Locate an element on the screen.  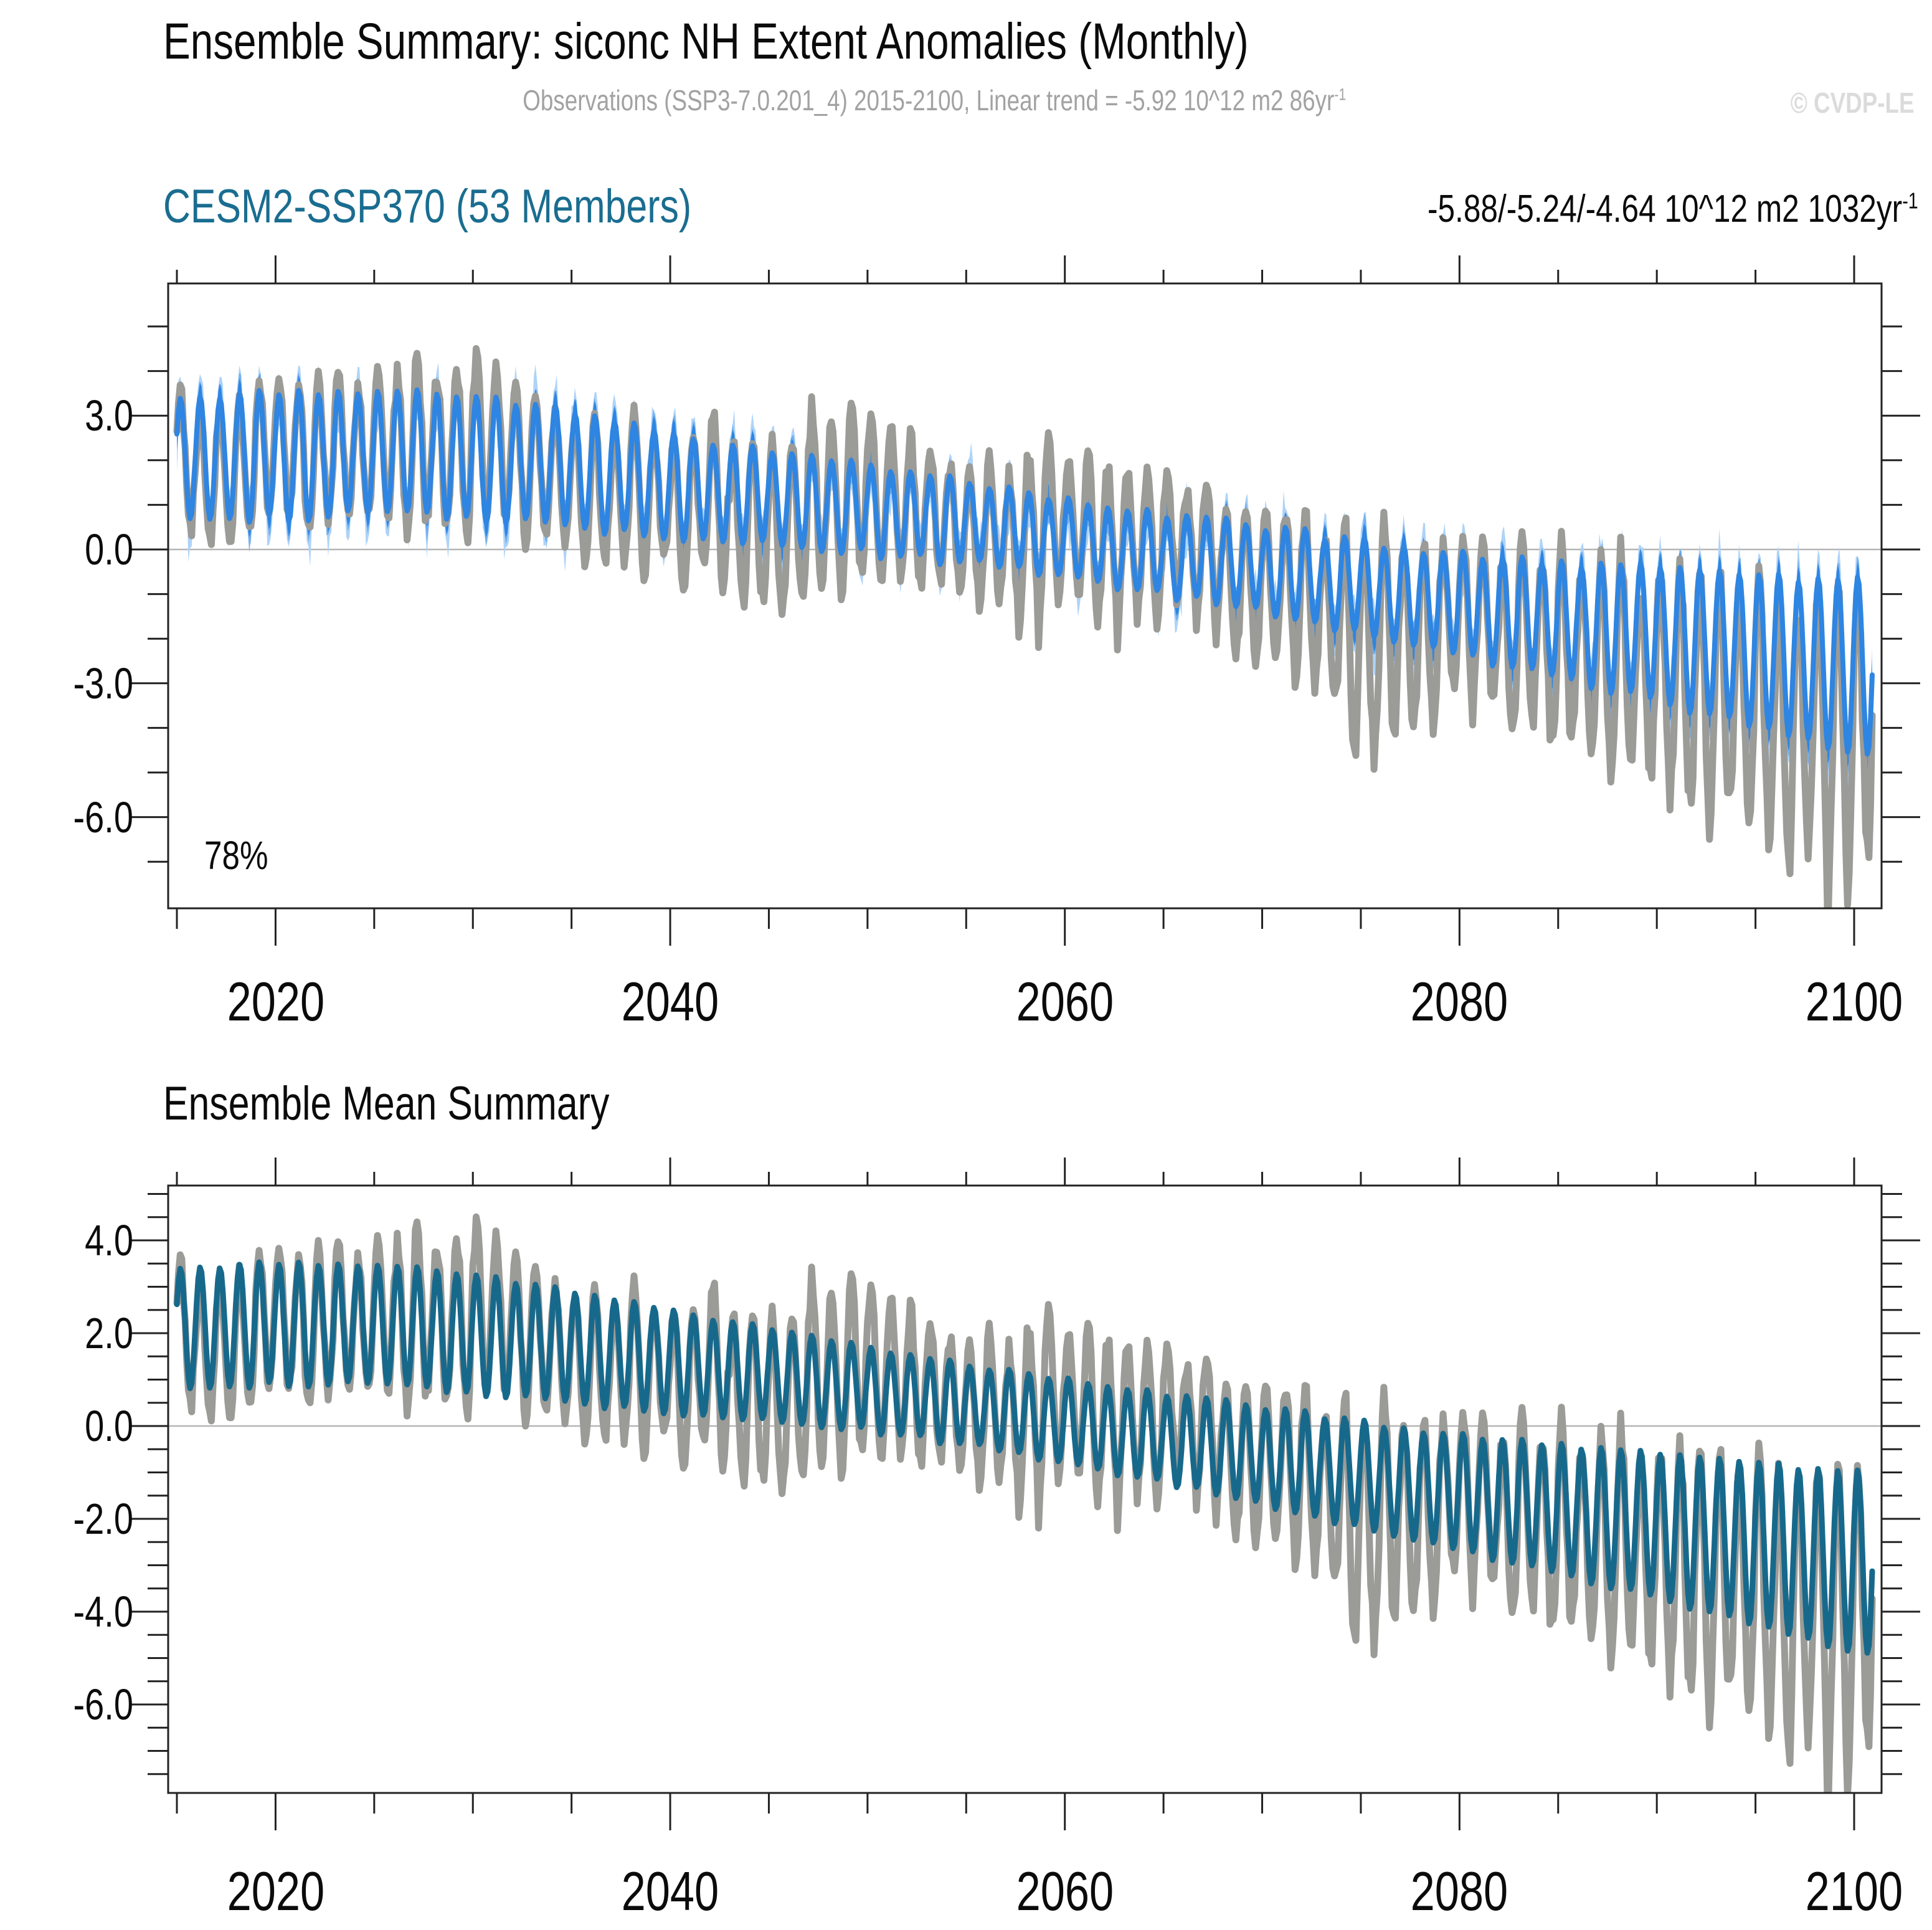
y-tick-label: -4.0 is located at coordinates (103, 1611).